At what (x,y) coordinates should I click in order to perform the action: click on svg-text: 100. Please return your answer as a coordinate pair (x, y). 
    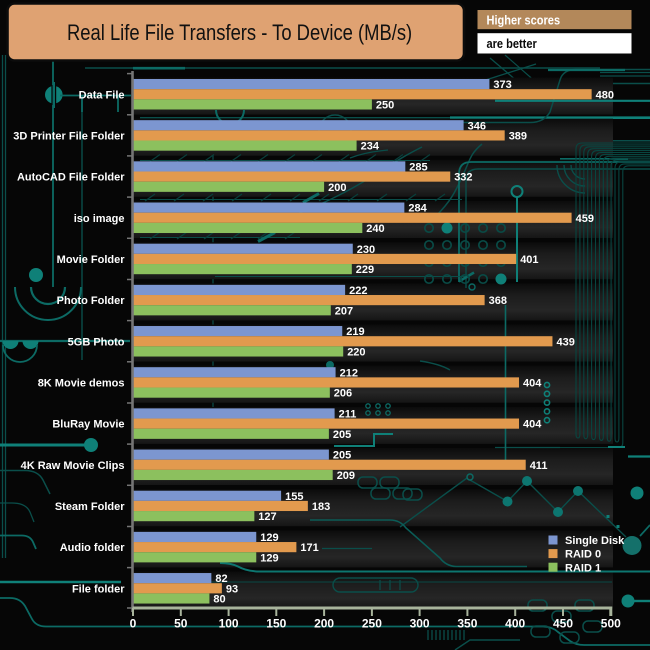
    Looking at the image, I should click on (229, 624).